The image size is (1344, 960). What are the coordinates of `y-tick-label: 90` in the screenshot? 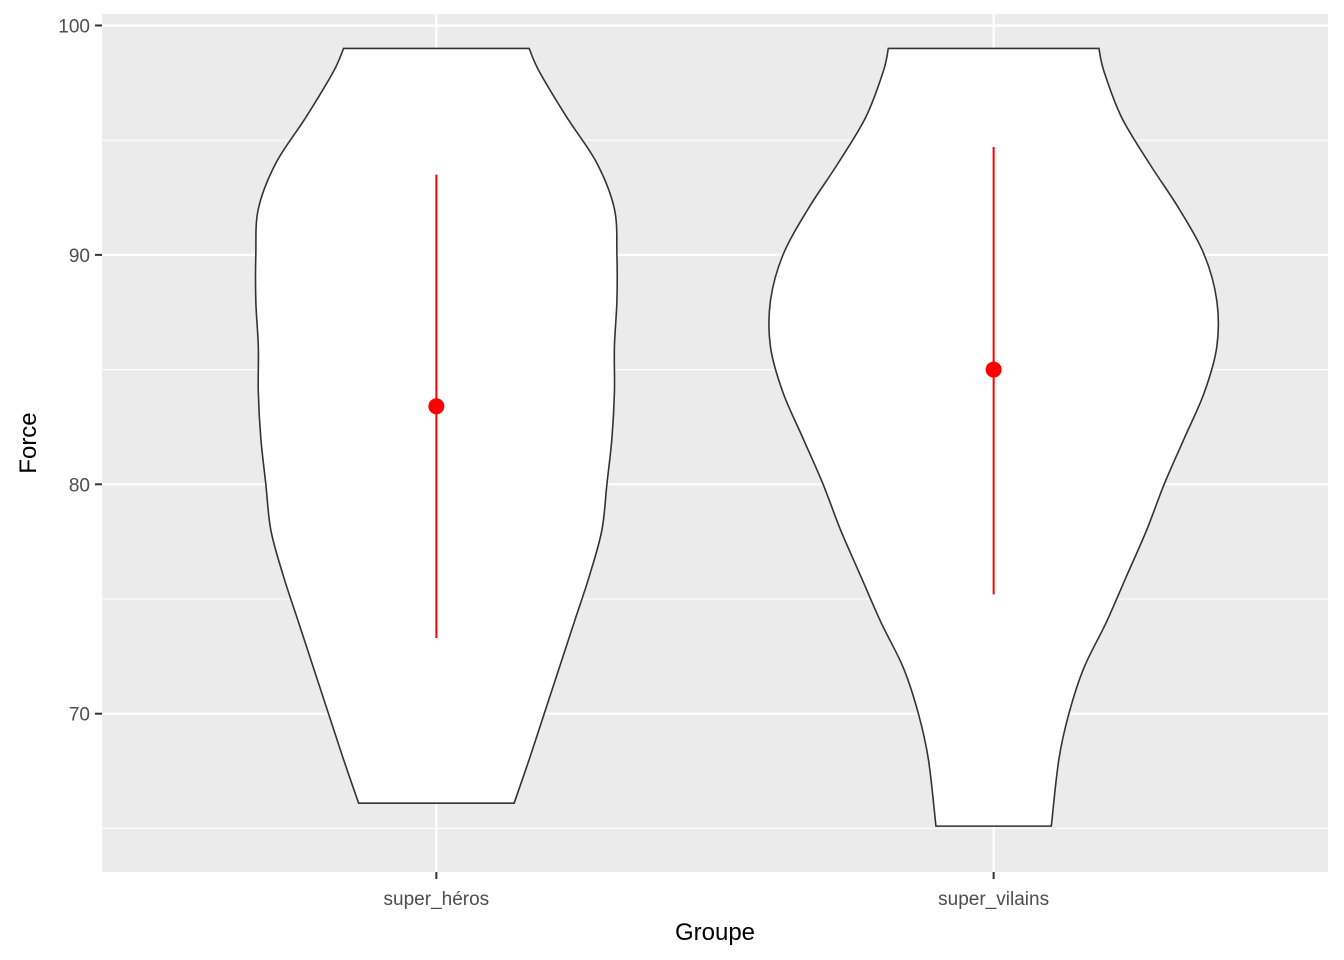 It's located at (79, 256).